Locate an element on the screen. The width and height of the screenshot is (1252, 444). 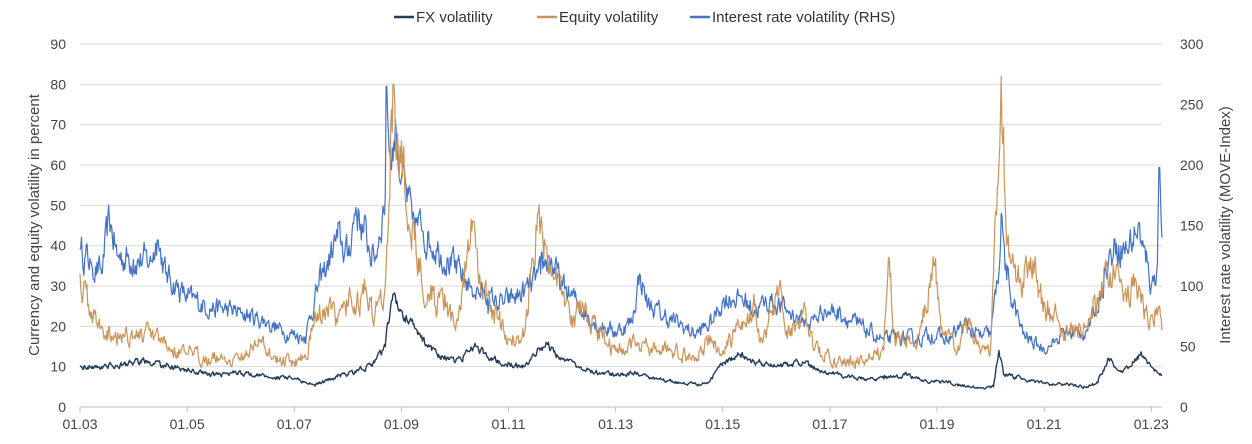
legend-label: FX volatility is located at coordinates (454, 17).